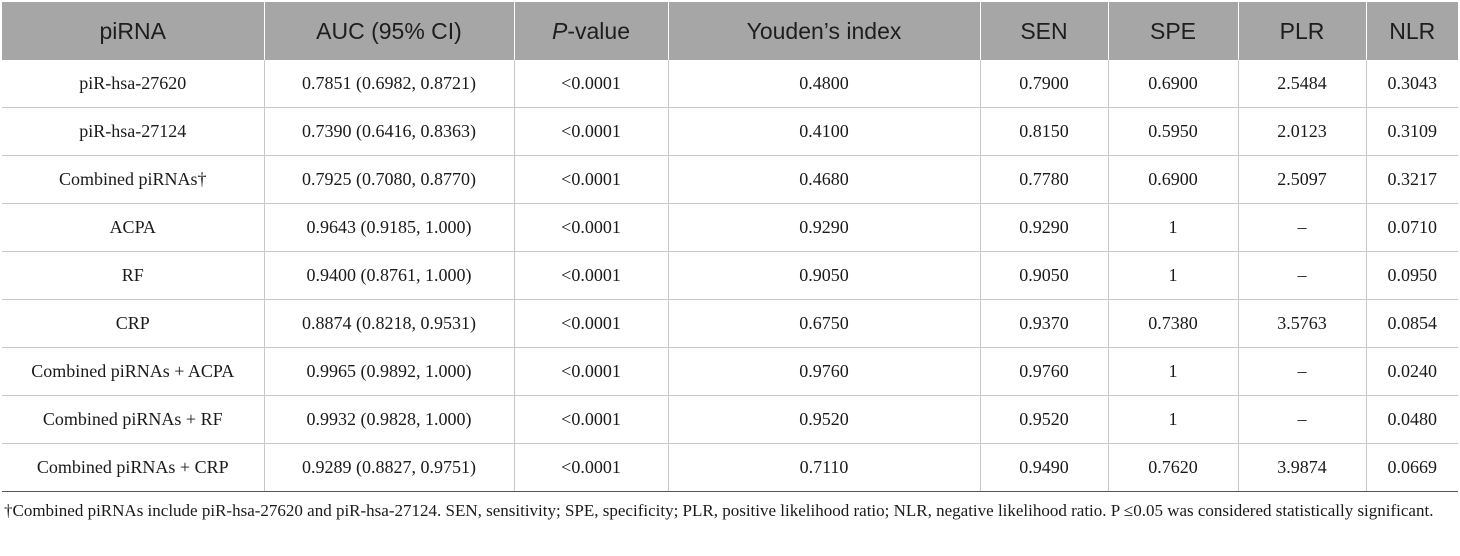 This screenshot has width=1460, height=556. Describe the element at coordinates (1301, 84) in the screenshot. I see `cell-plr: 2.5484` at that location.